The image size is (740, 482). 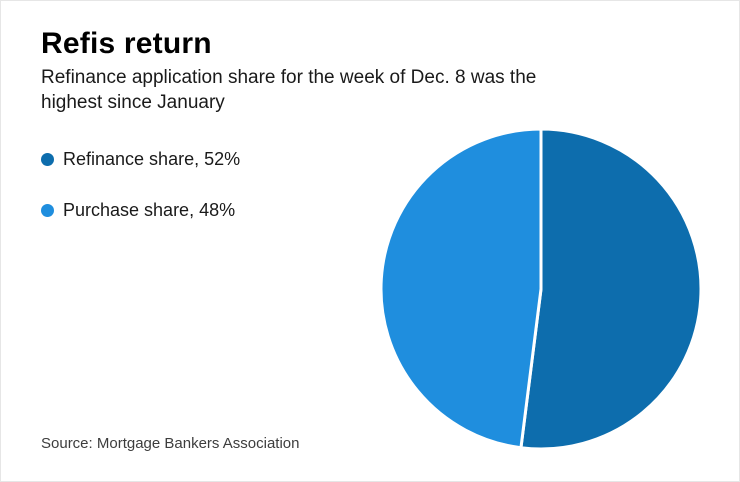 I want to click on legend-item-purchase: Purchase share, 48%, so click(x=140, y=210).